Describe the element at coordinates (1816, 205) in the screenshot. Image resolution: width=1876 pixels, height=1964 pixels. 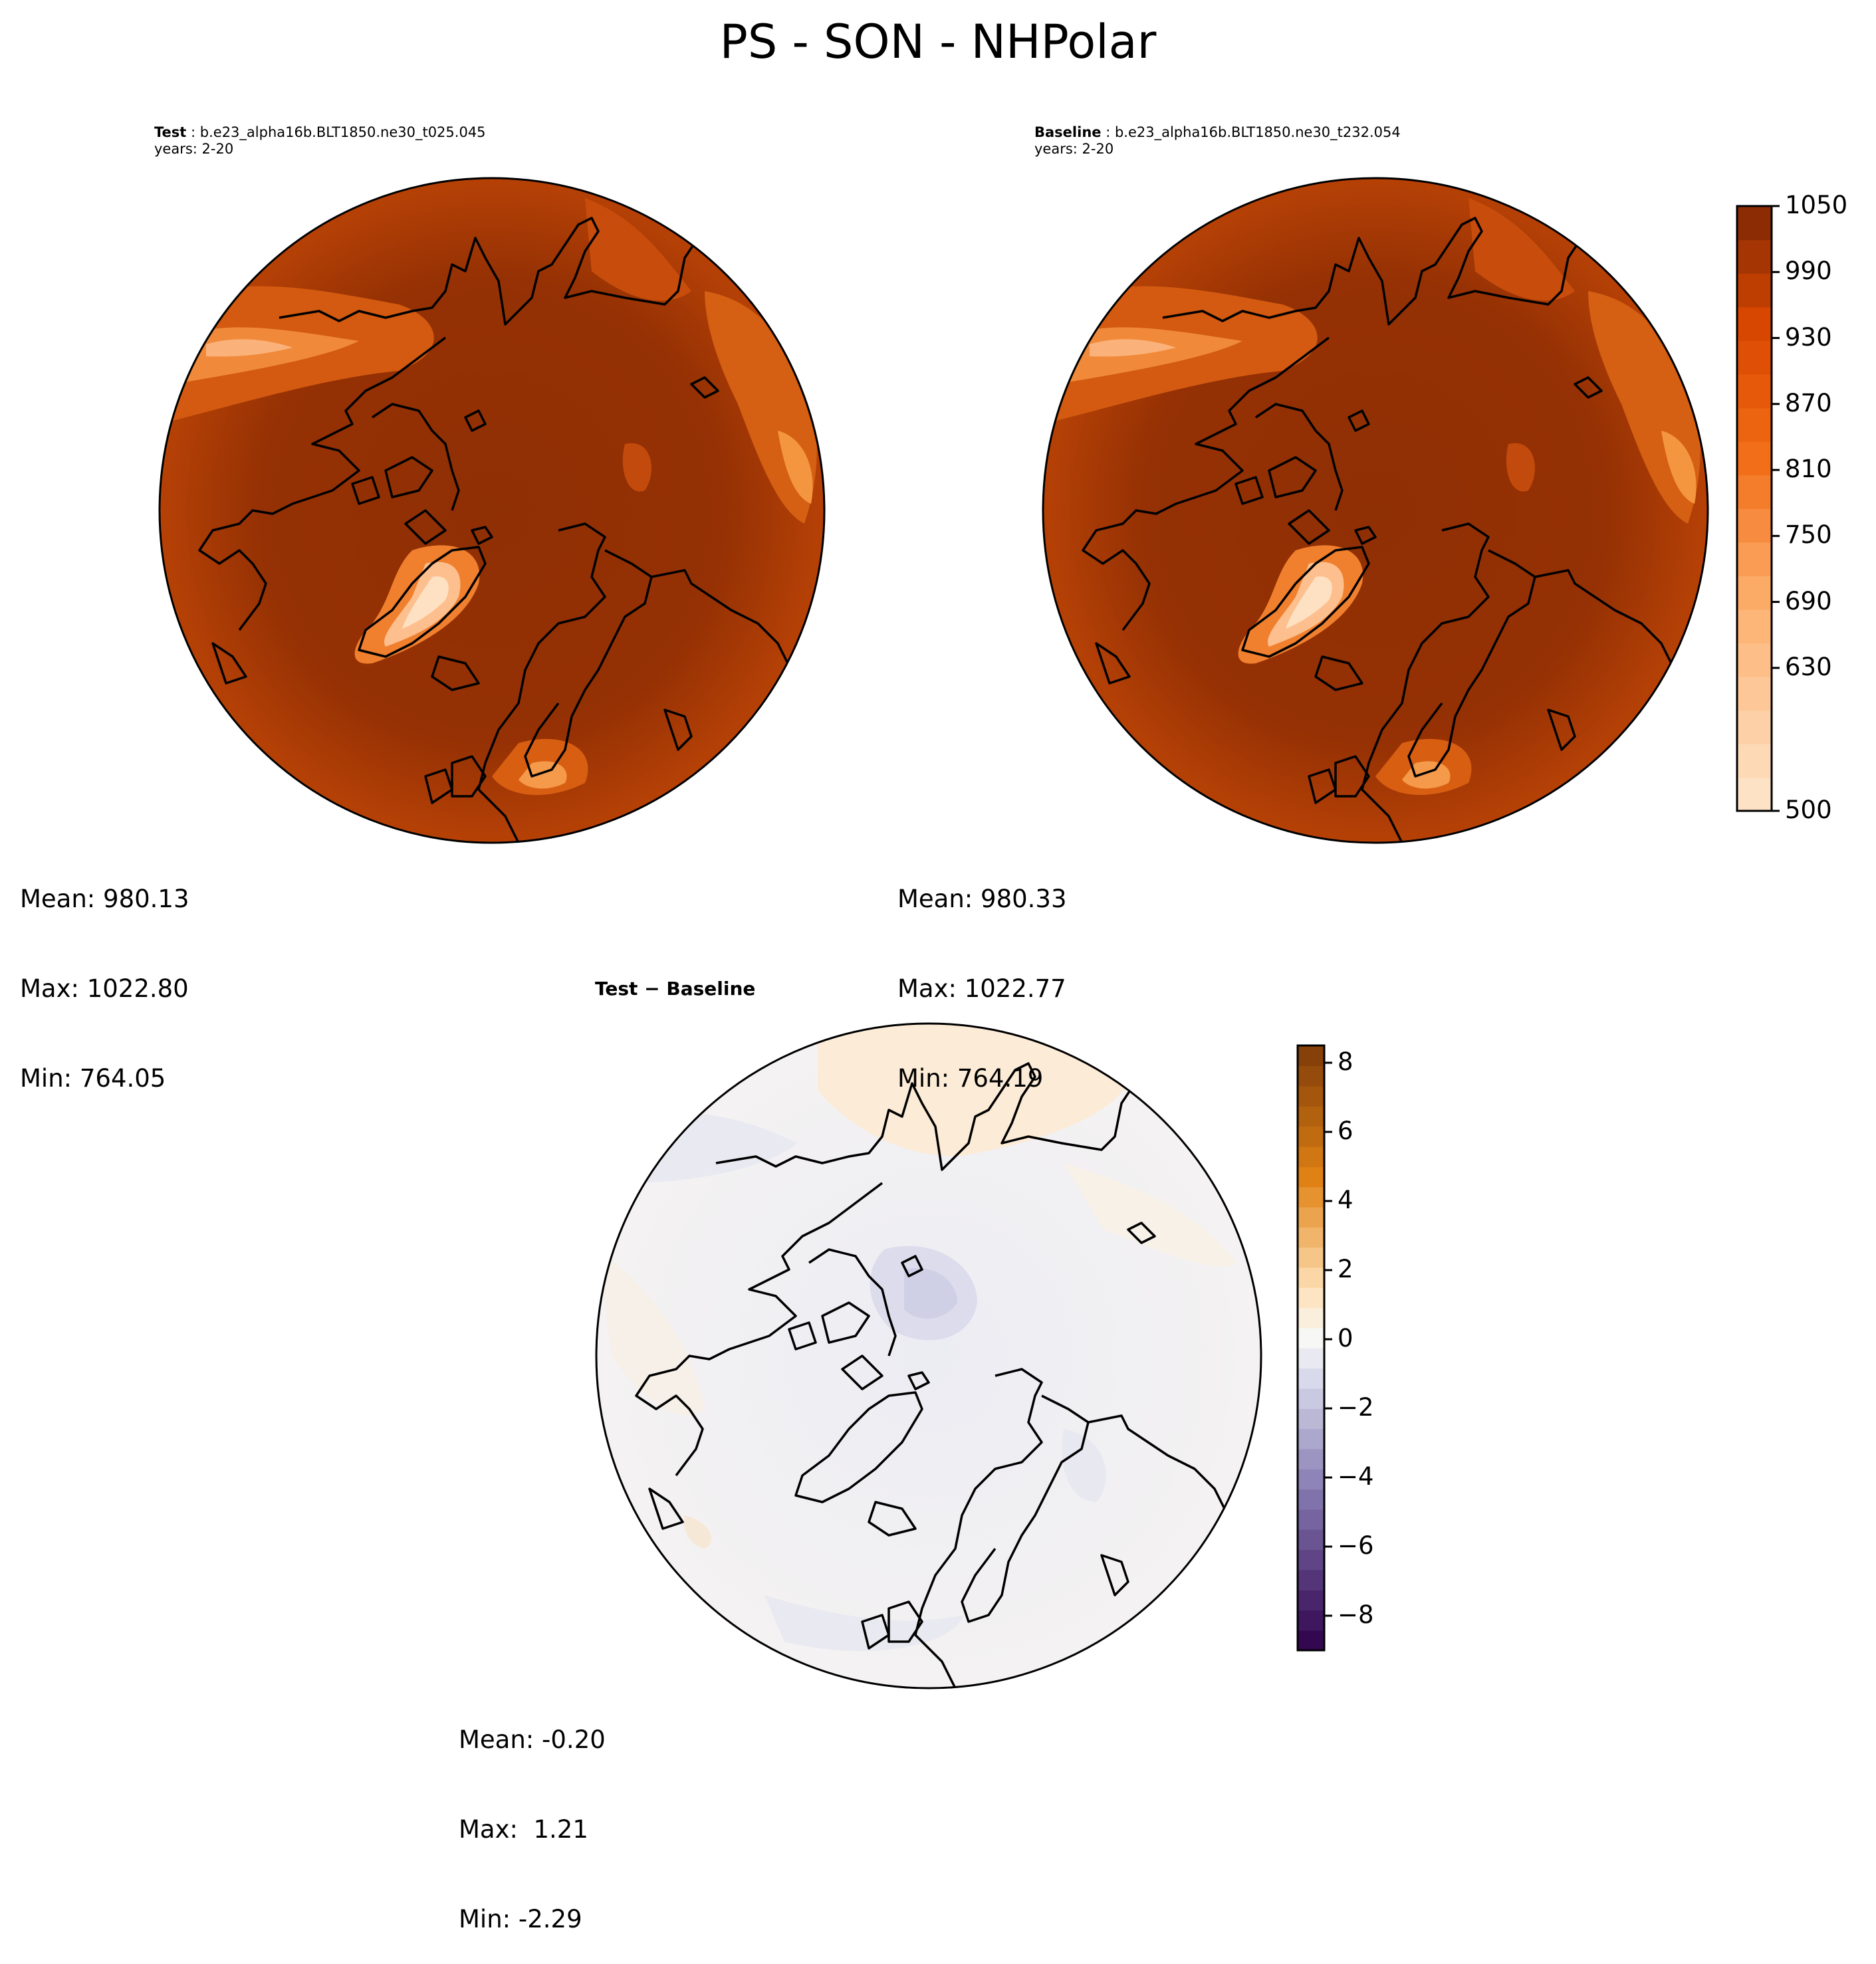
I see `main-colorbar-tick-label: 1050` at that location.